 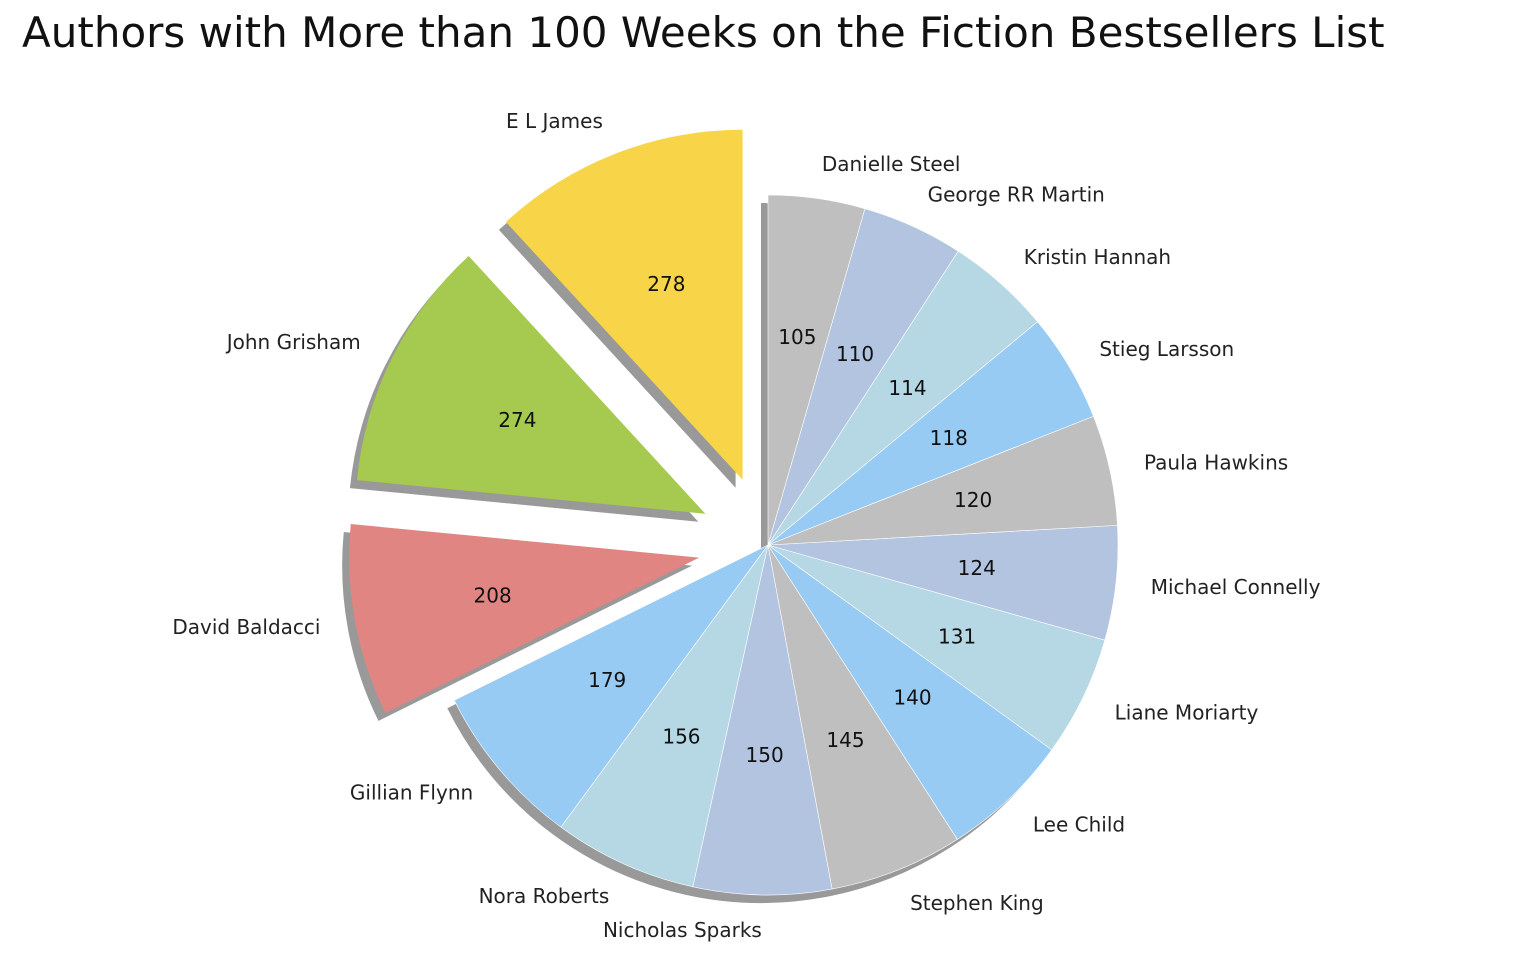 I want to click on slice-label-stieg-larsson: Stieg Larsson, so click(x=1166, y=349).